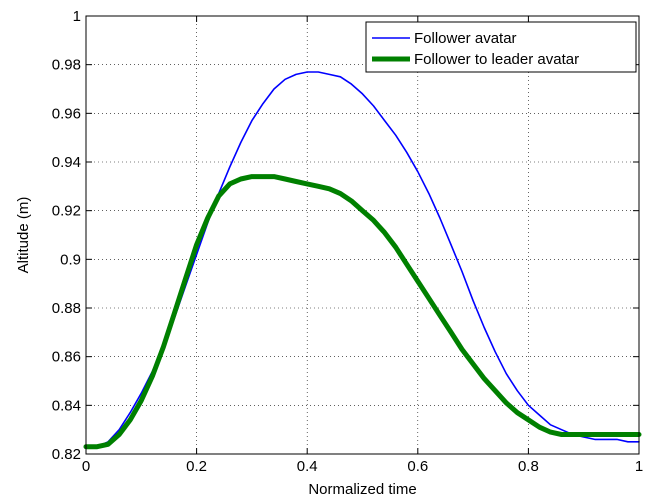 This screenshot has width=656, height=499. What do you see at coordinates (496, 59) in the screenshot?
I see `legend-label-follower-to-leader-avatar: Follower to leader avatar` at bounding box center [496, 59].